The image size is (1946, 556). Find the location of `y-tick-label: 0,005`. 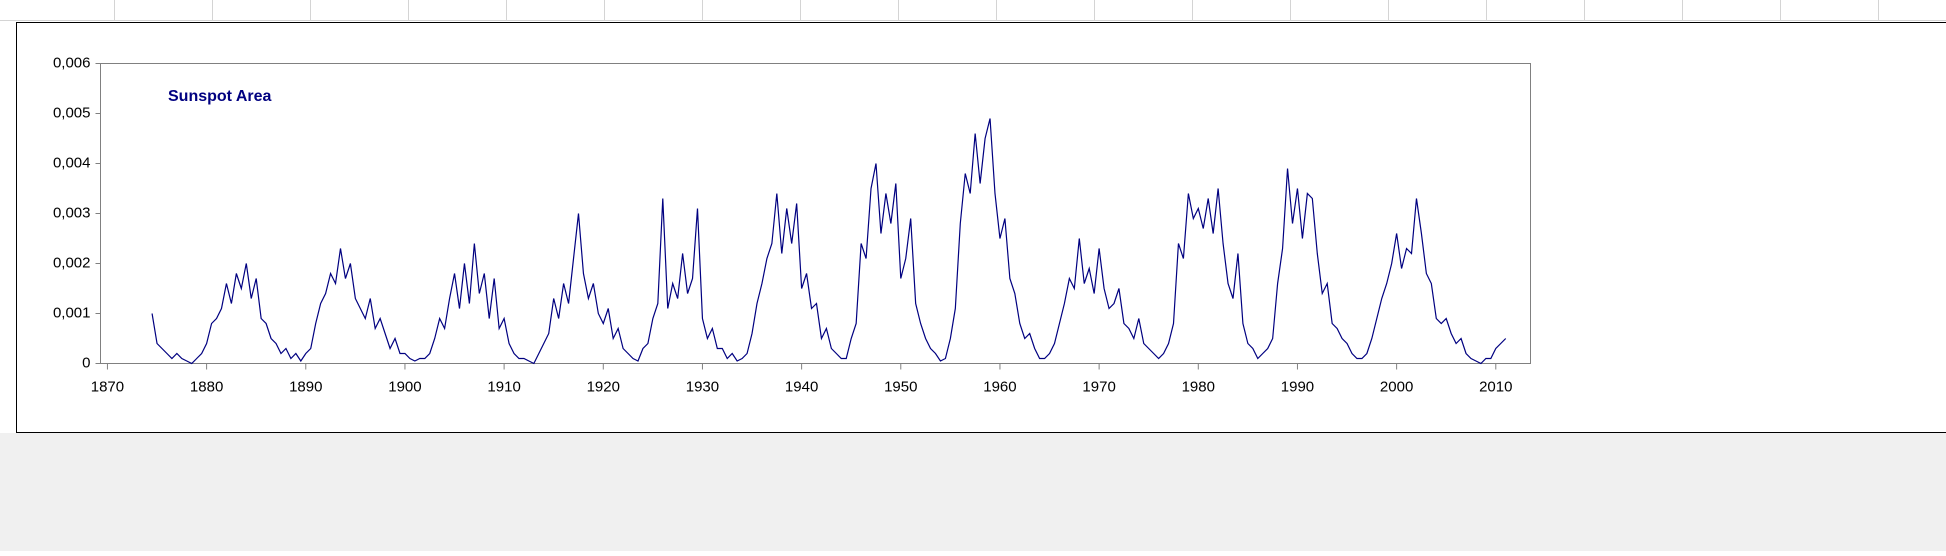

y-tick-label: 0,005 is located at coordinates (72, 112).